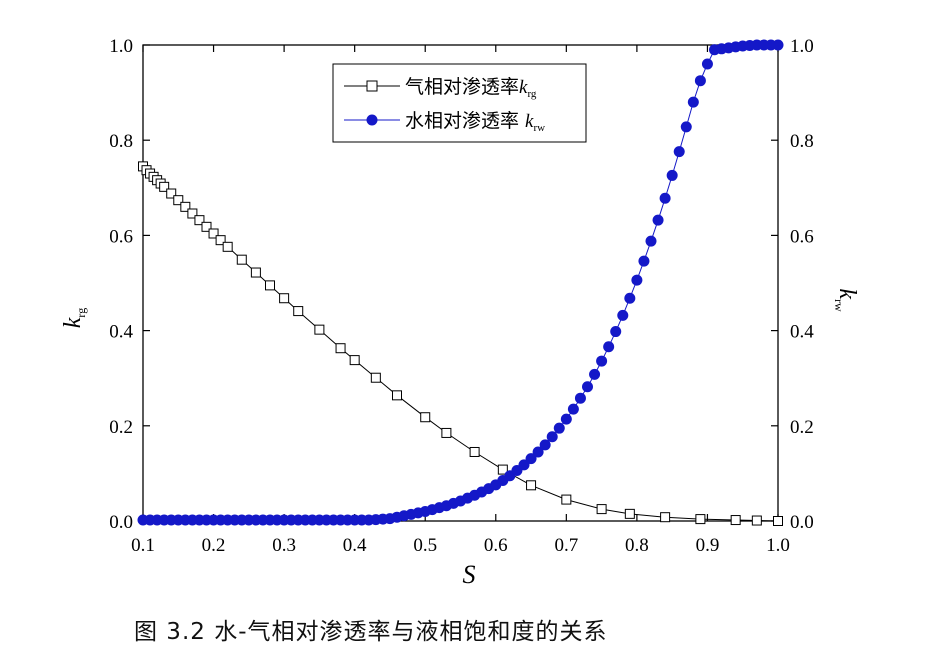  Describe the element at coordinates (143, 545) in the screenshot. I see `x-tick-label: 0.1` at that location.